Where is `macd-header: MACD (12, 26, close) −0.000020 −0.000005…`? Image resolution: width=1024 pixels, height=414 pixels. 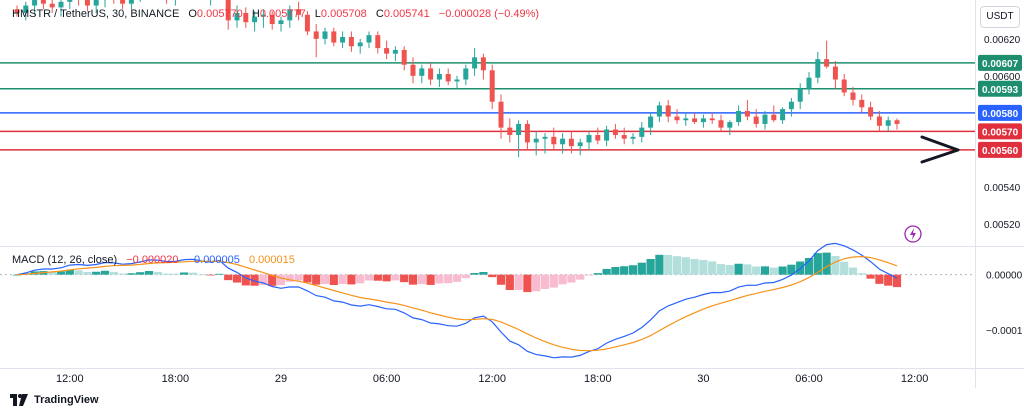 macd-header: MACD (12, 26, close) −0.000020 −0.000005… is located at coordinates (153, 260).